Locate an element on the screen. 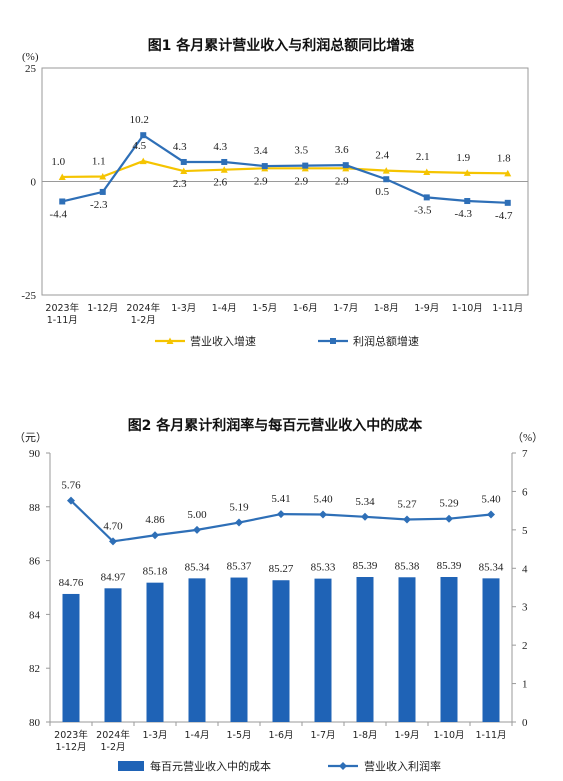  revenue-growth-label: 2.1 is located at coordinates (423, 157).